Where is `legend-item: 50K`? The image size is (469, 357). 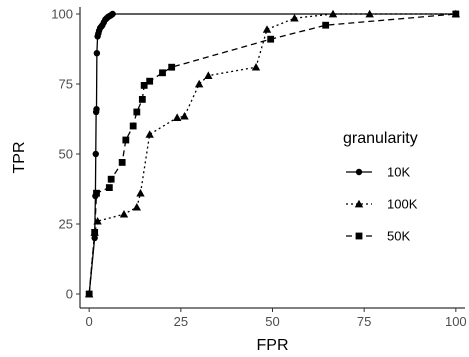 legend-item: 50K is located at coordinates (378, 236).